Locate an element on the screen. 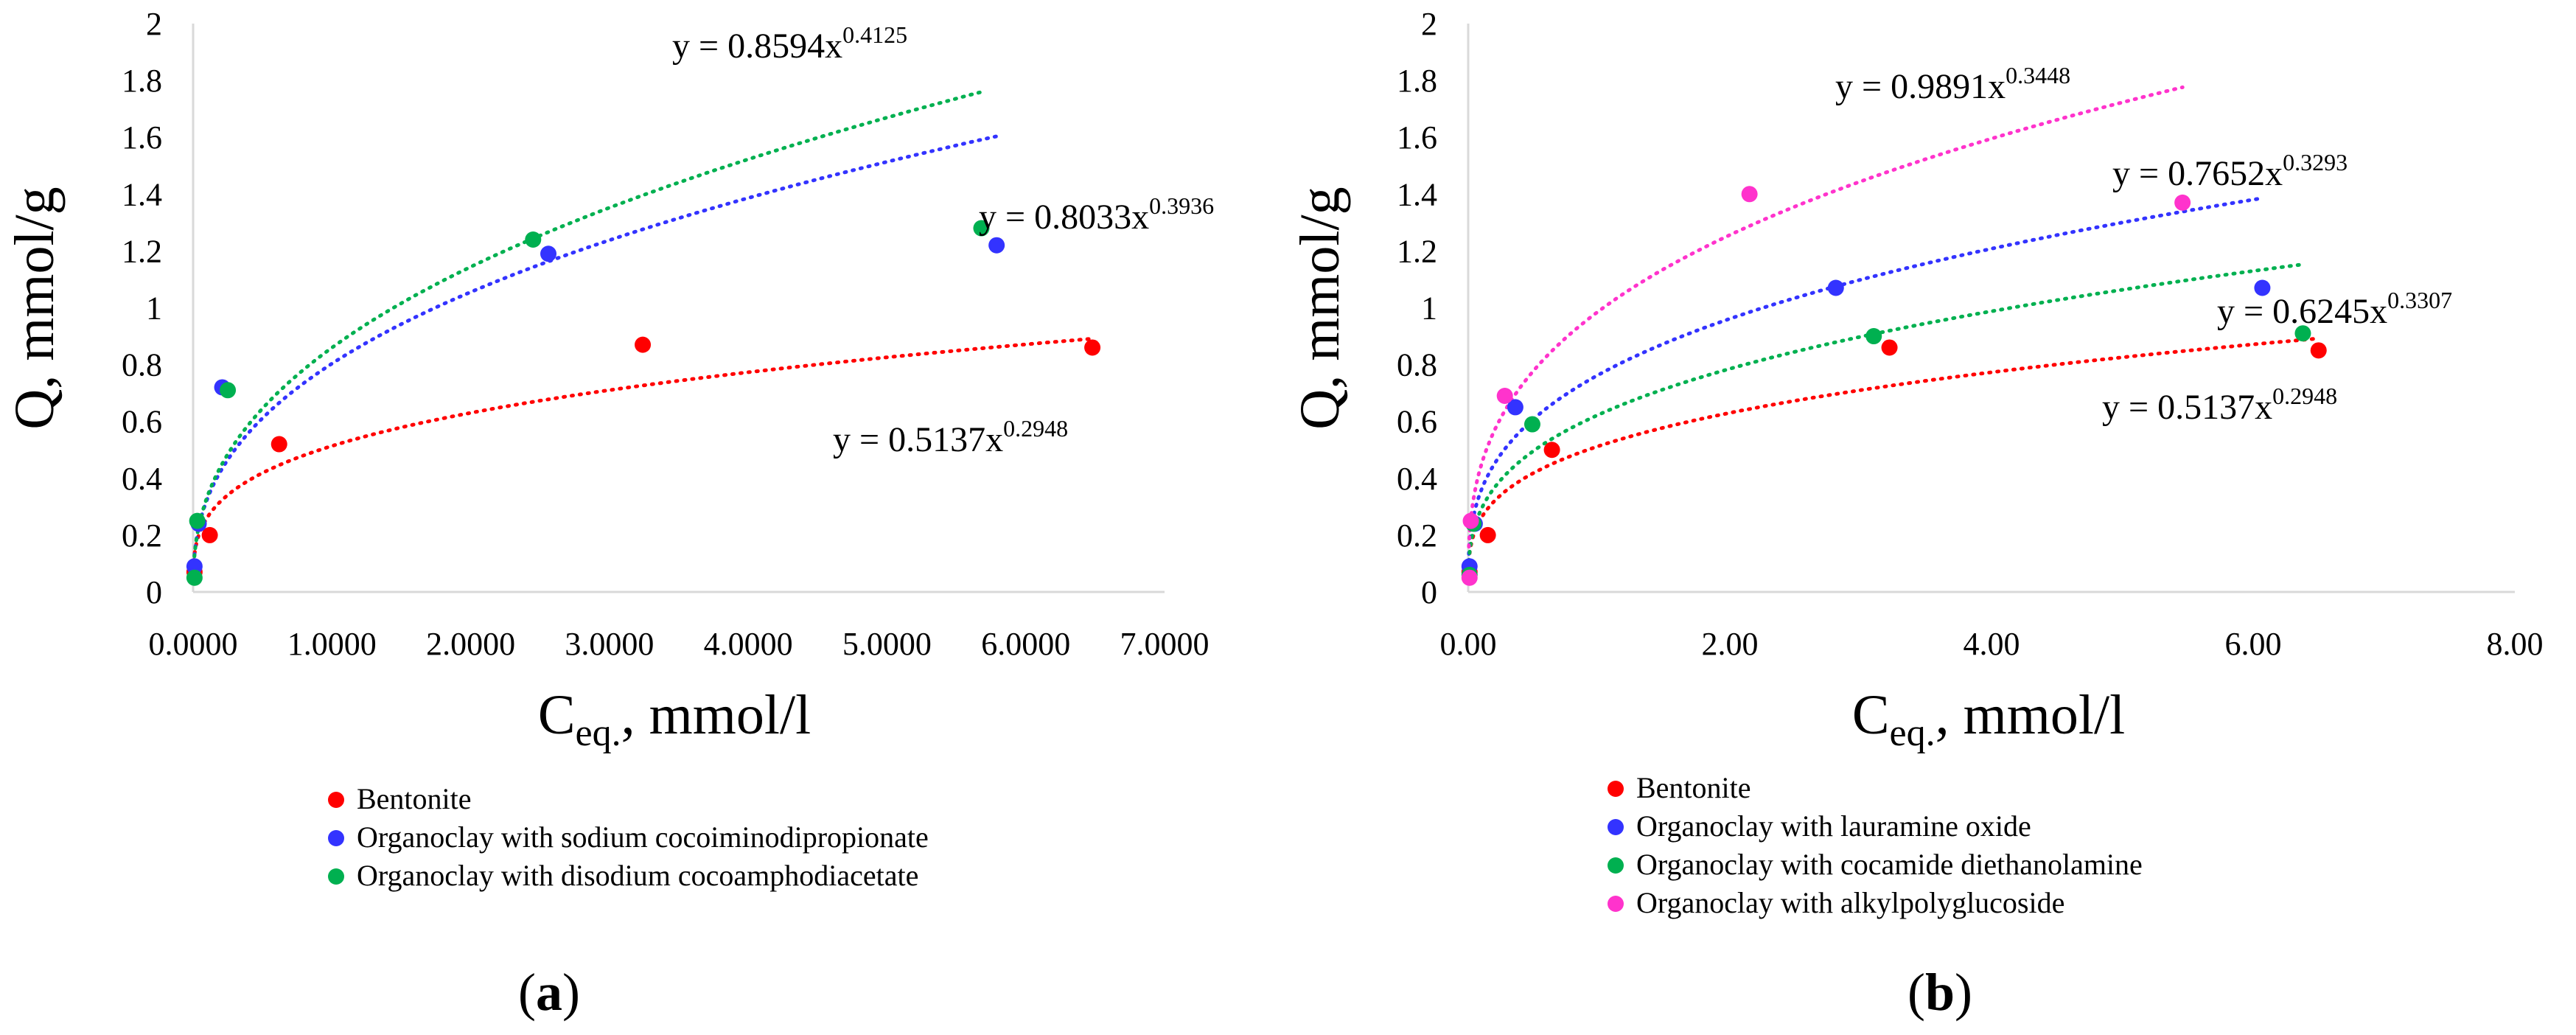  y-tick-label: 0.2 is located at coordinates (142, 536).